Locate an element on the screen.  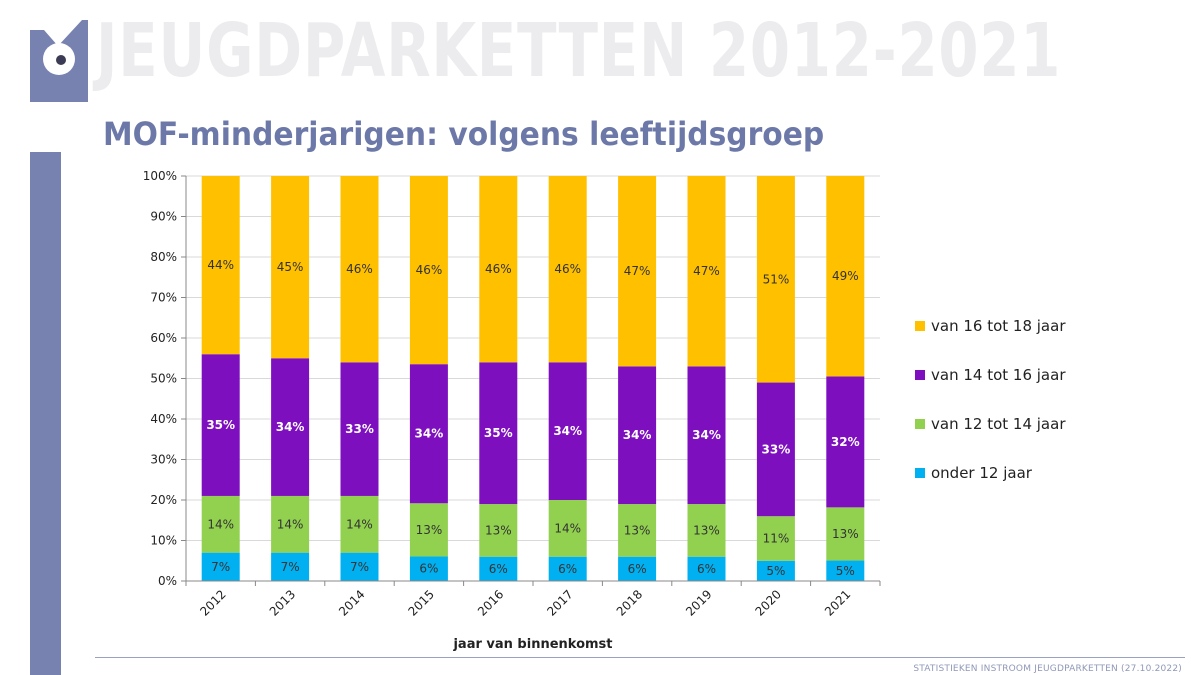
bar-group-2019: 6% 13% 34% 47% is located at coordinates (706, 378).